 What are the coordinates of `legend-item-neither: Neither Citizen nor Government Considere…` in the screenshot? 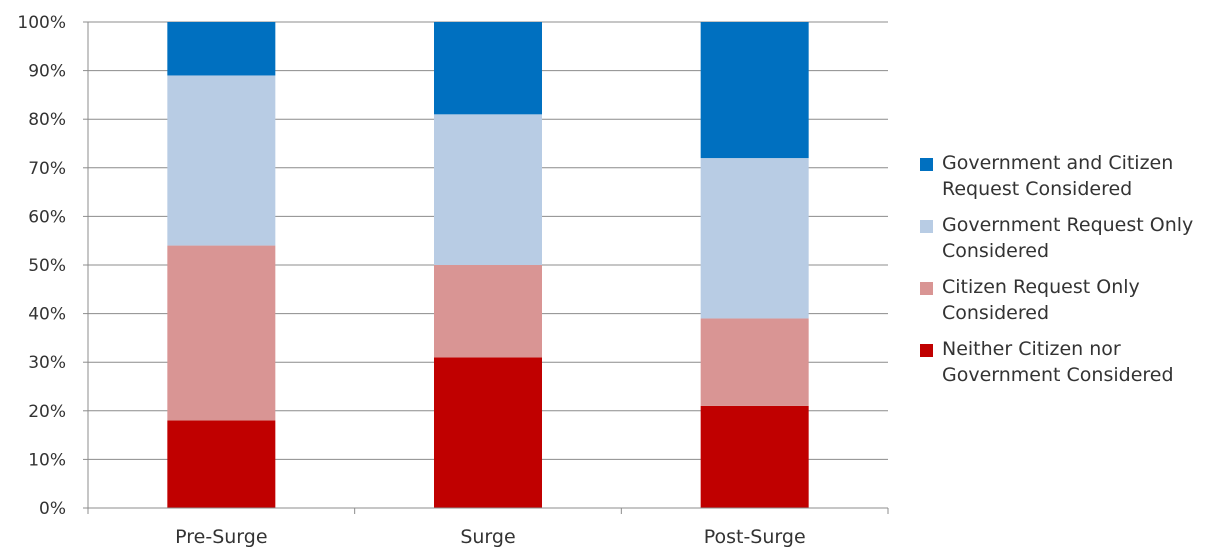 It's located at (1065, 362).